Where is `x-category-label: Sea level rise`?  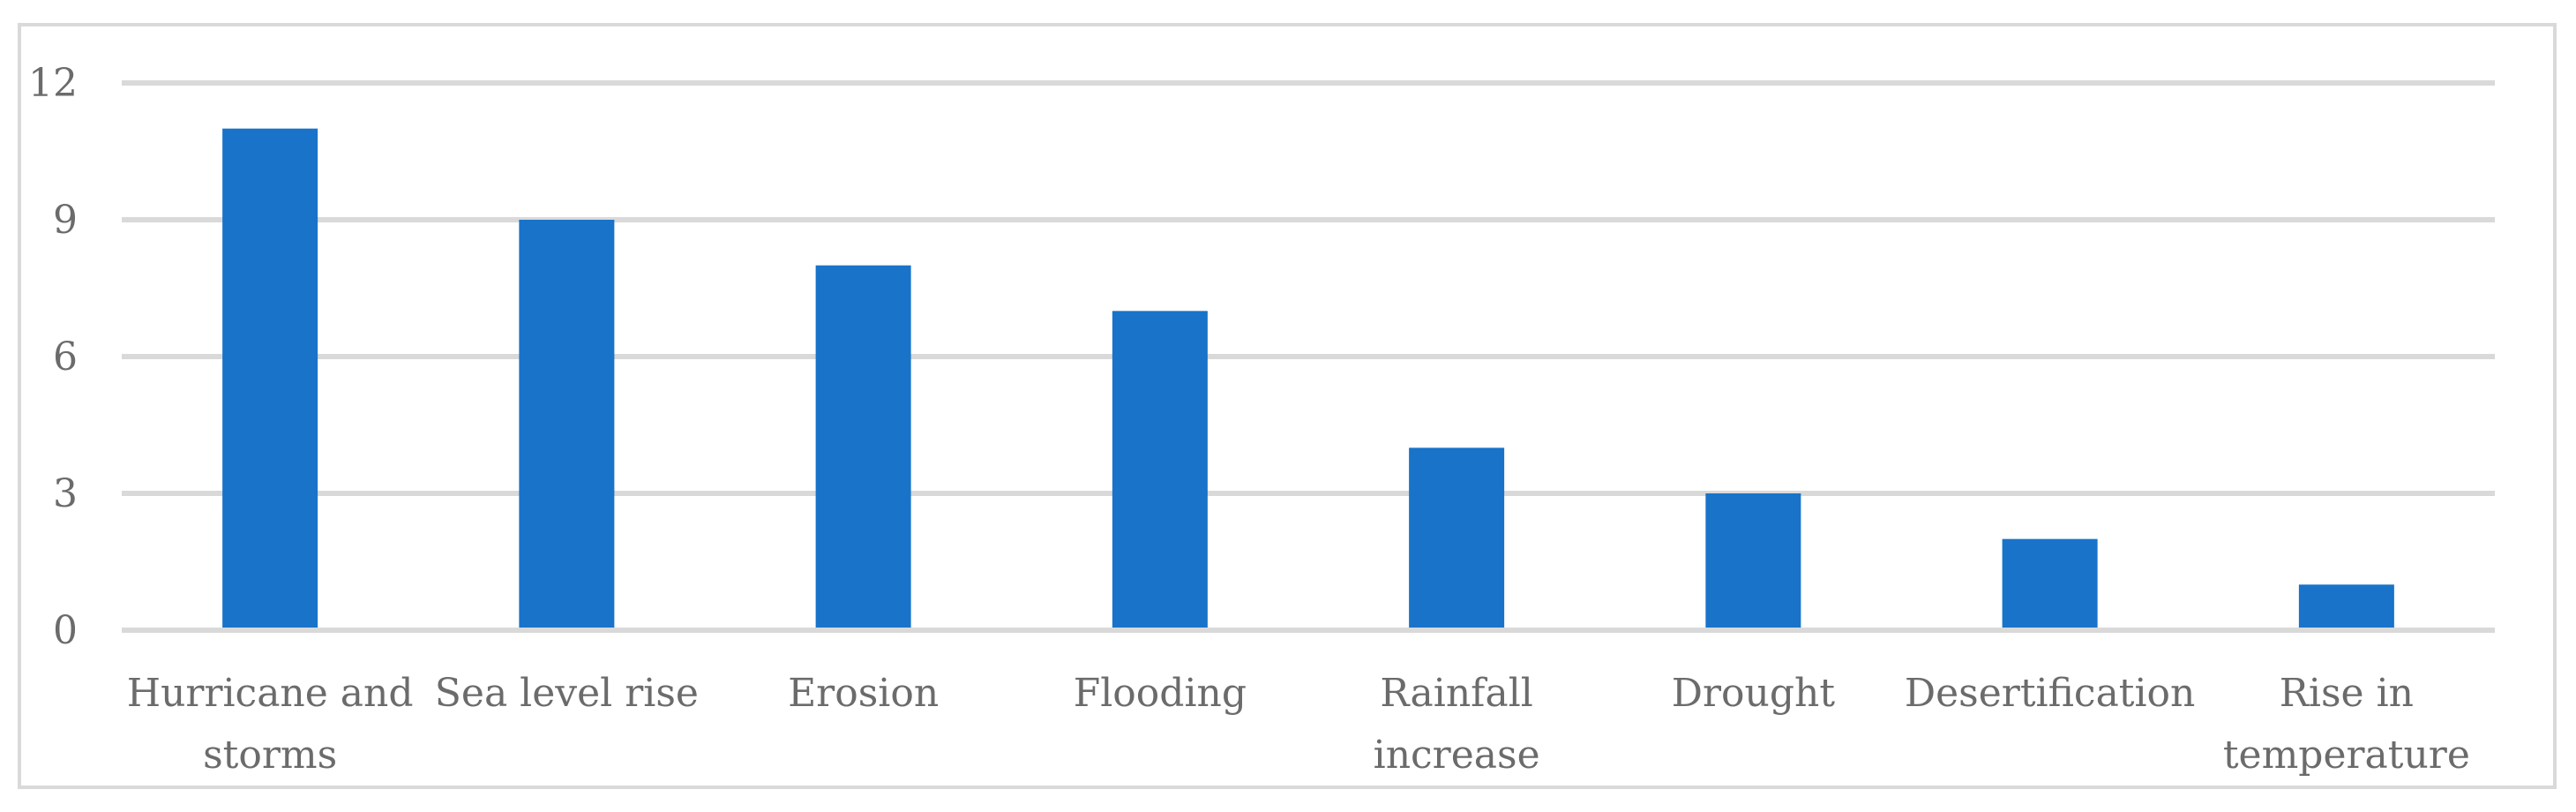
x-category-label: Sea level rise is located at coordinates (567, 693).